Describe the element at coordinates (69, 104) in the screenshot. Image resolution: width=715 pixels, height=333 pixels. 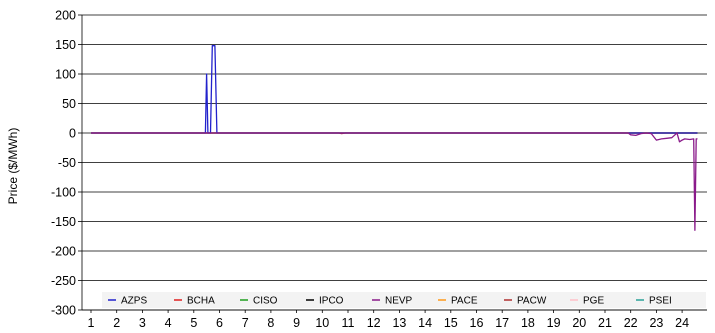
I see `y-tick-label: 50` at that location.